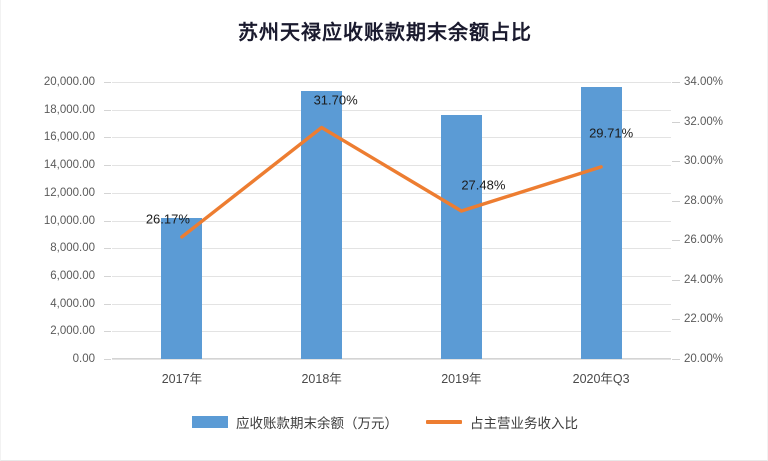 The image size is (768, 461). What do you see at coordinates (704, 82) in the screenshot?
I see `y-axis-right-tick-label: 34.00%` at bounding box center [704, 82].